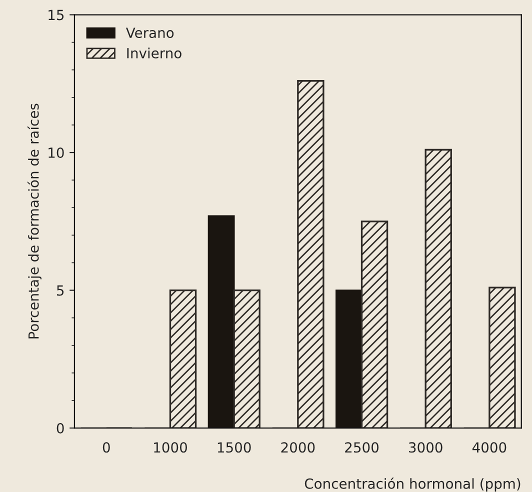 The image size is (532, 492). I want to click on x-tick-label: 1500, so click(234, 447).